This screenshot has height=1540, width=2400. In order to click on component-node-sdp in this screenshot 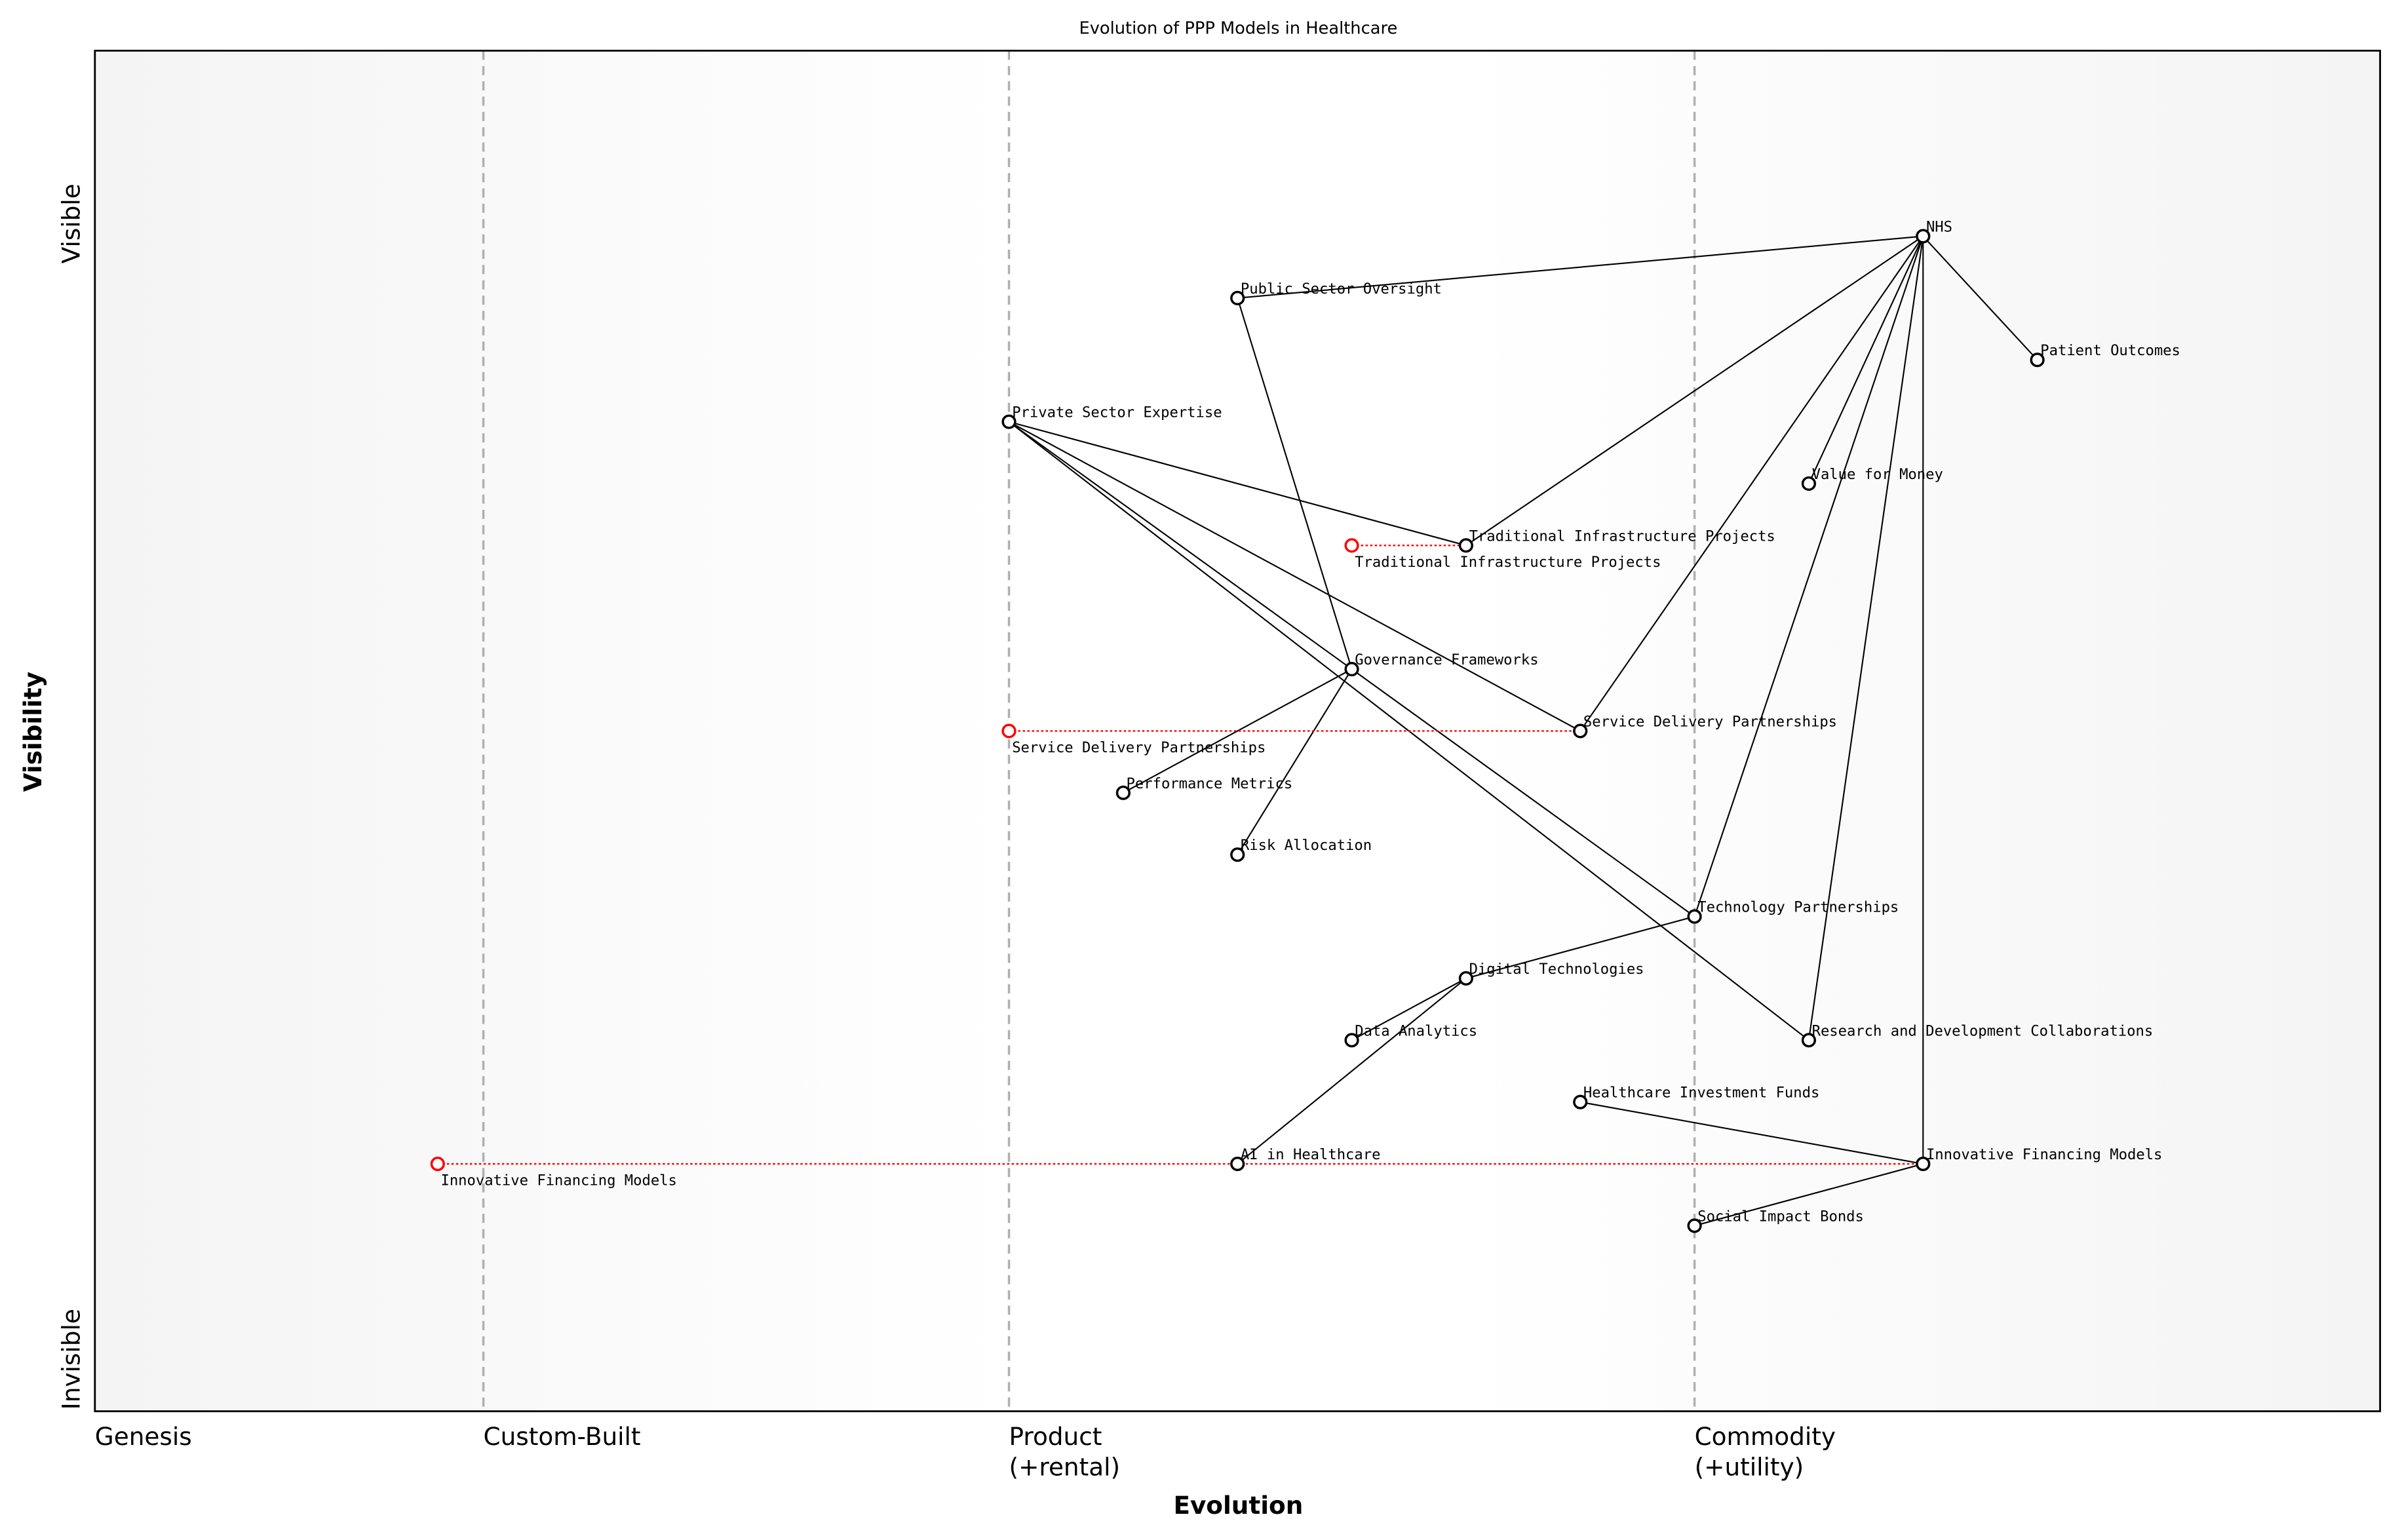, I will do `click(1580, 731)`.